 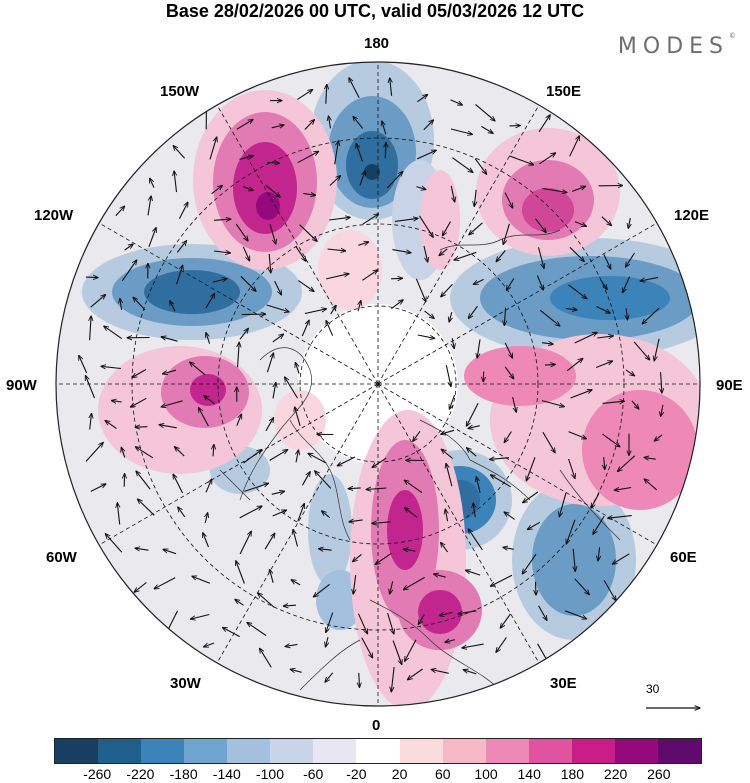 What do you see at coordinates (729, 385) in the screenshot?
I see `lon-label-90e: 90E` at bounding box center [729, 385].